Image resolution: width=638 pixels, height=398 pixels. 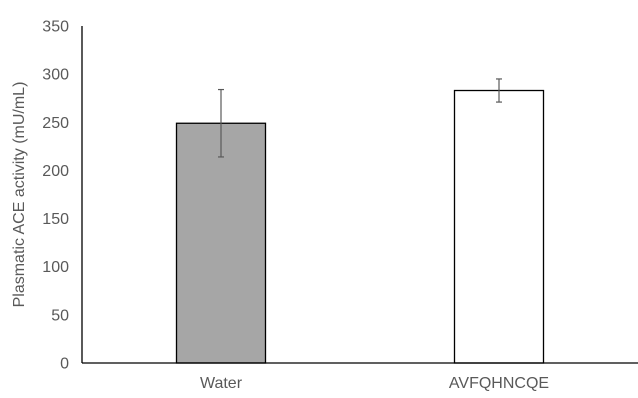 I want to click on y-axis-ticks: 0 50 100 150 200 250 300 350, so click(x=55, y=196).